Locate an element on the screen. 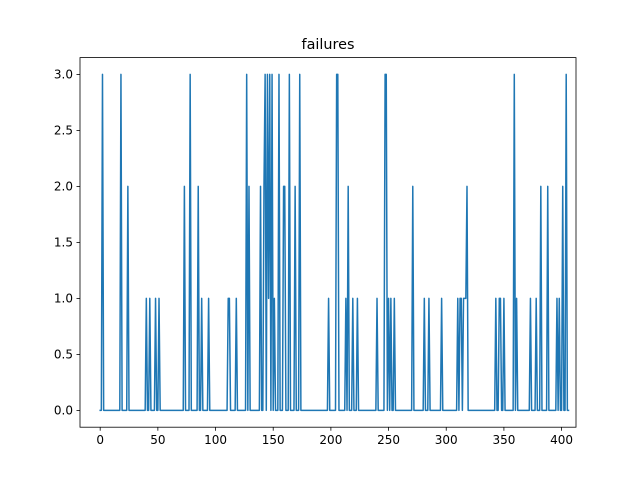 The image size is (640, 480). y-tick-label: 0.0 is located at coordinates (63, 411).